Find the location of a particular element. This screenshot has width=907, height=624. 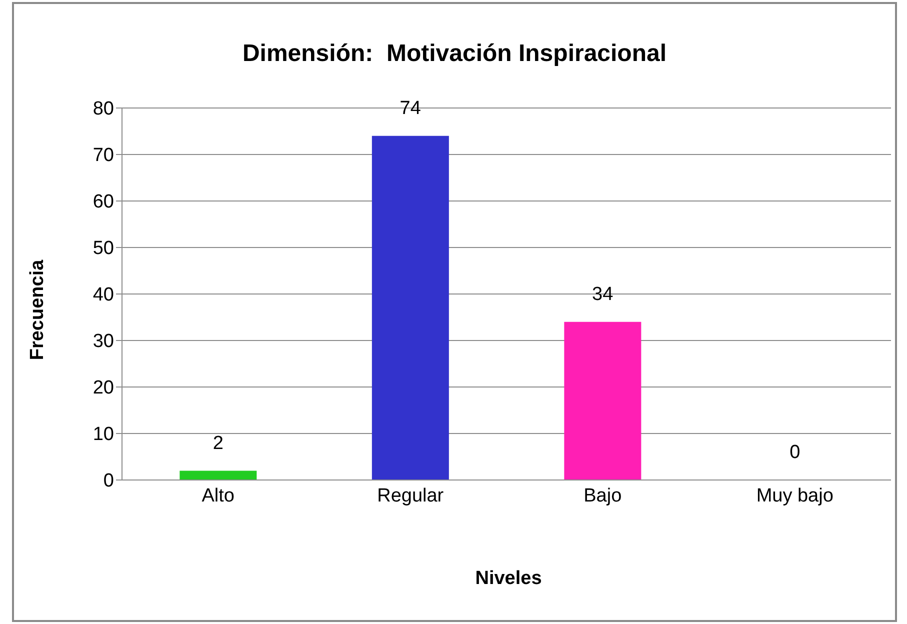

y-tick-label: 70 is located at coordinates (103, 155).